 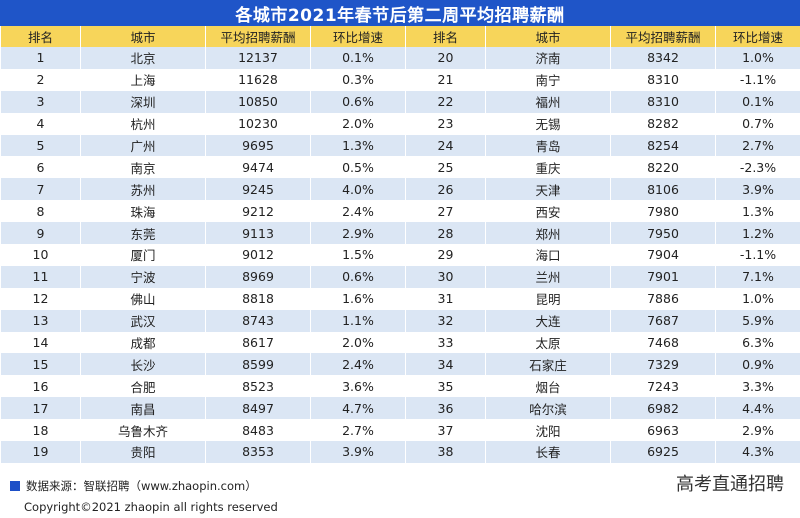 I want to click on cell-city-left: 贵阳, so click(x=143, y=452).